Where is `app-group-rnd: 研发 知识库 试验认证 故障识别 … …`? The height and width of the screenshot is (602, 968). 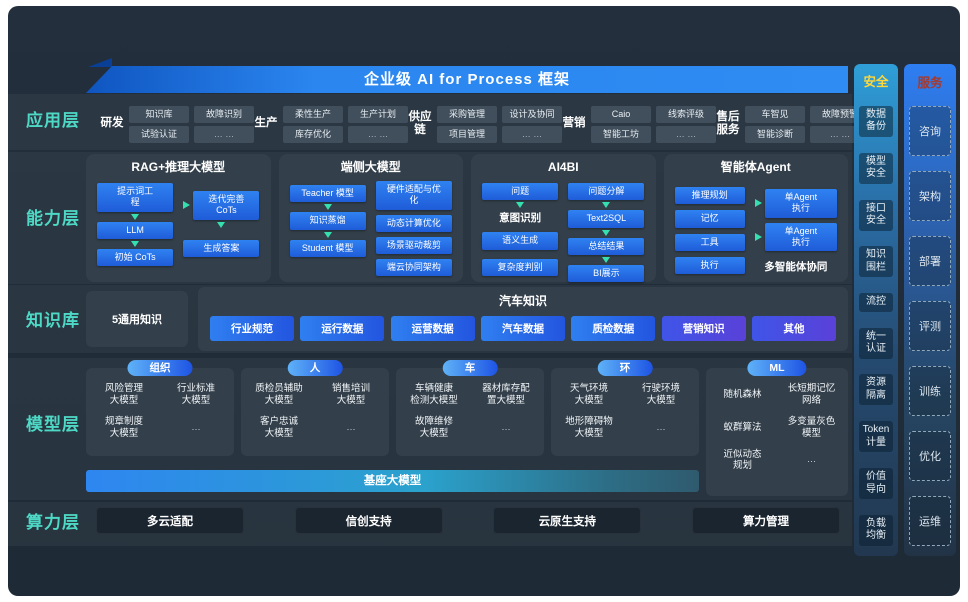 app-group-rnd: 研发 知识库 试验认证 故障识别 … … is located at coordinates (177, 124).